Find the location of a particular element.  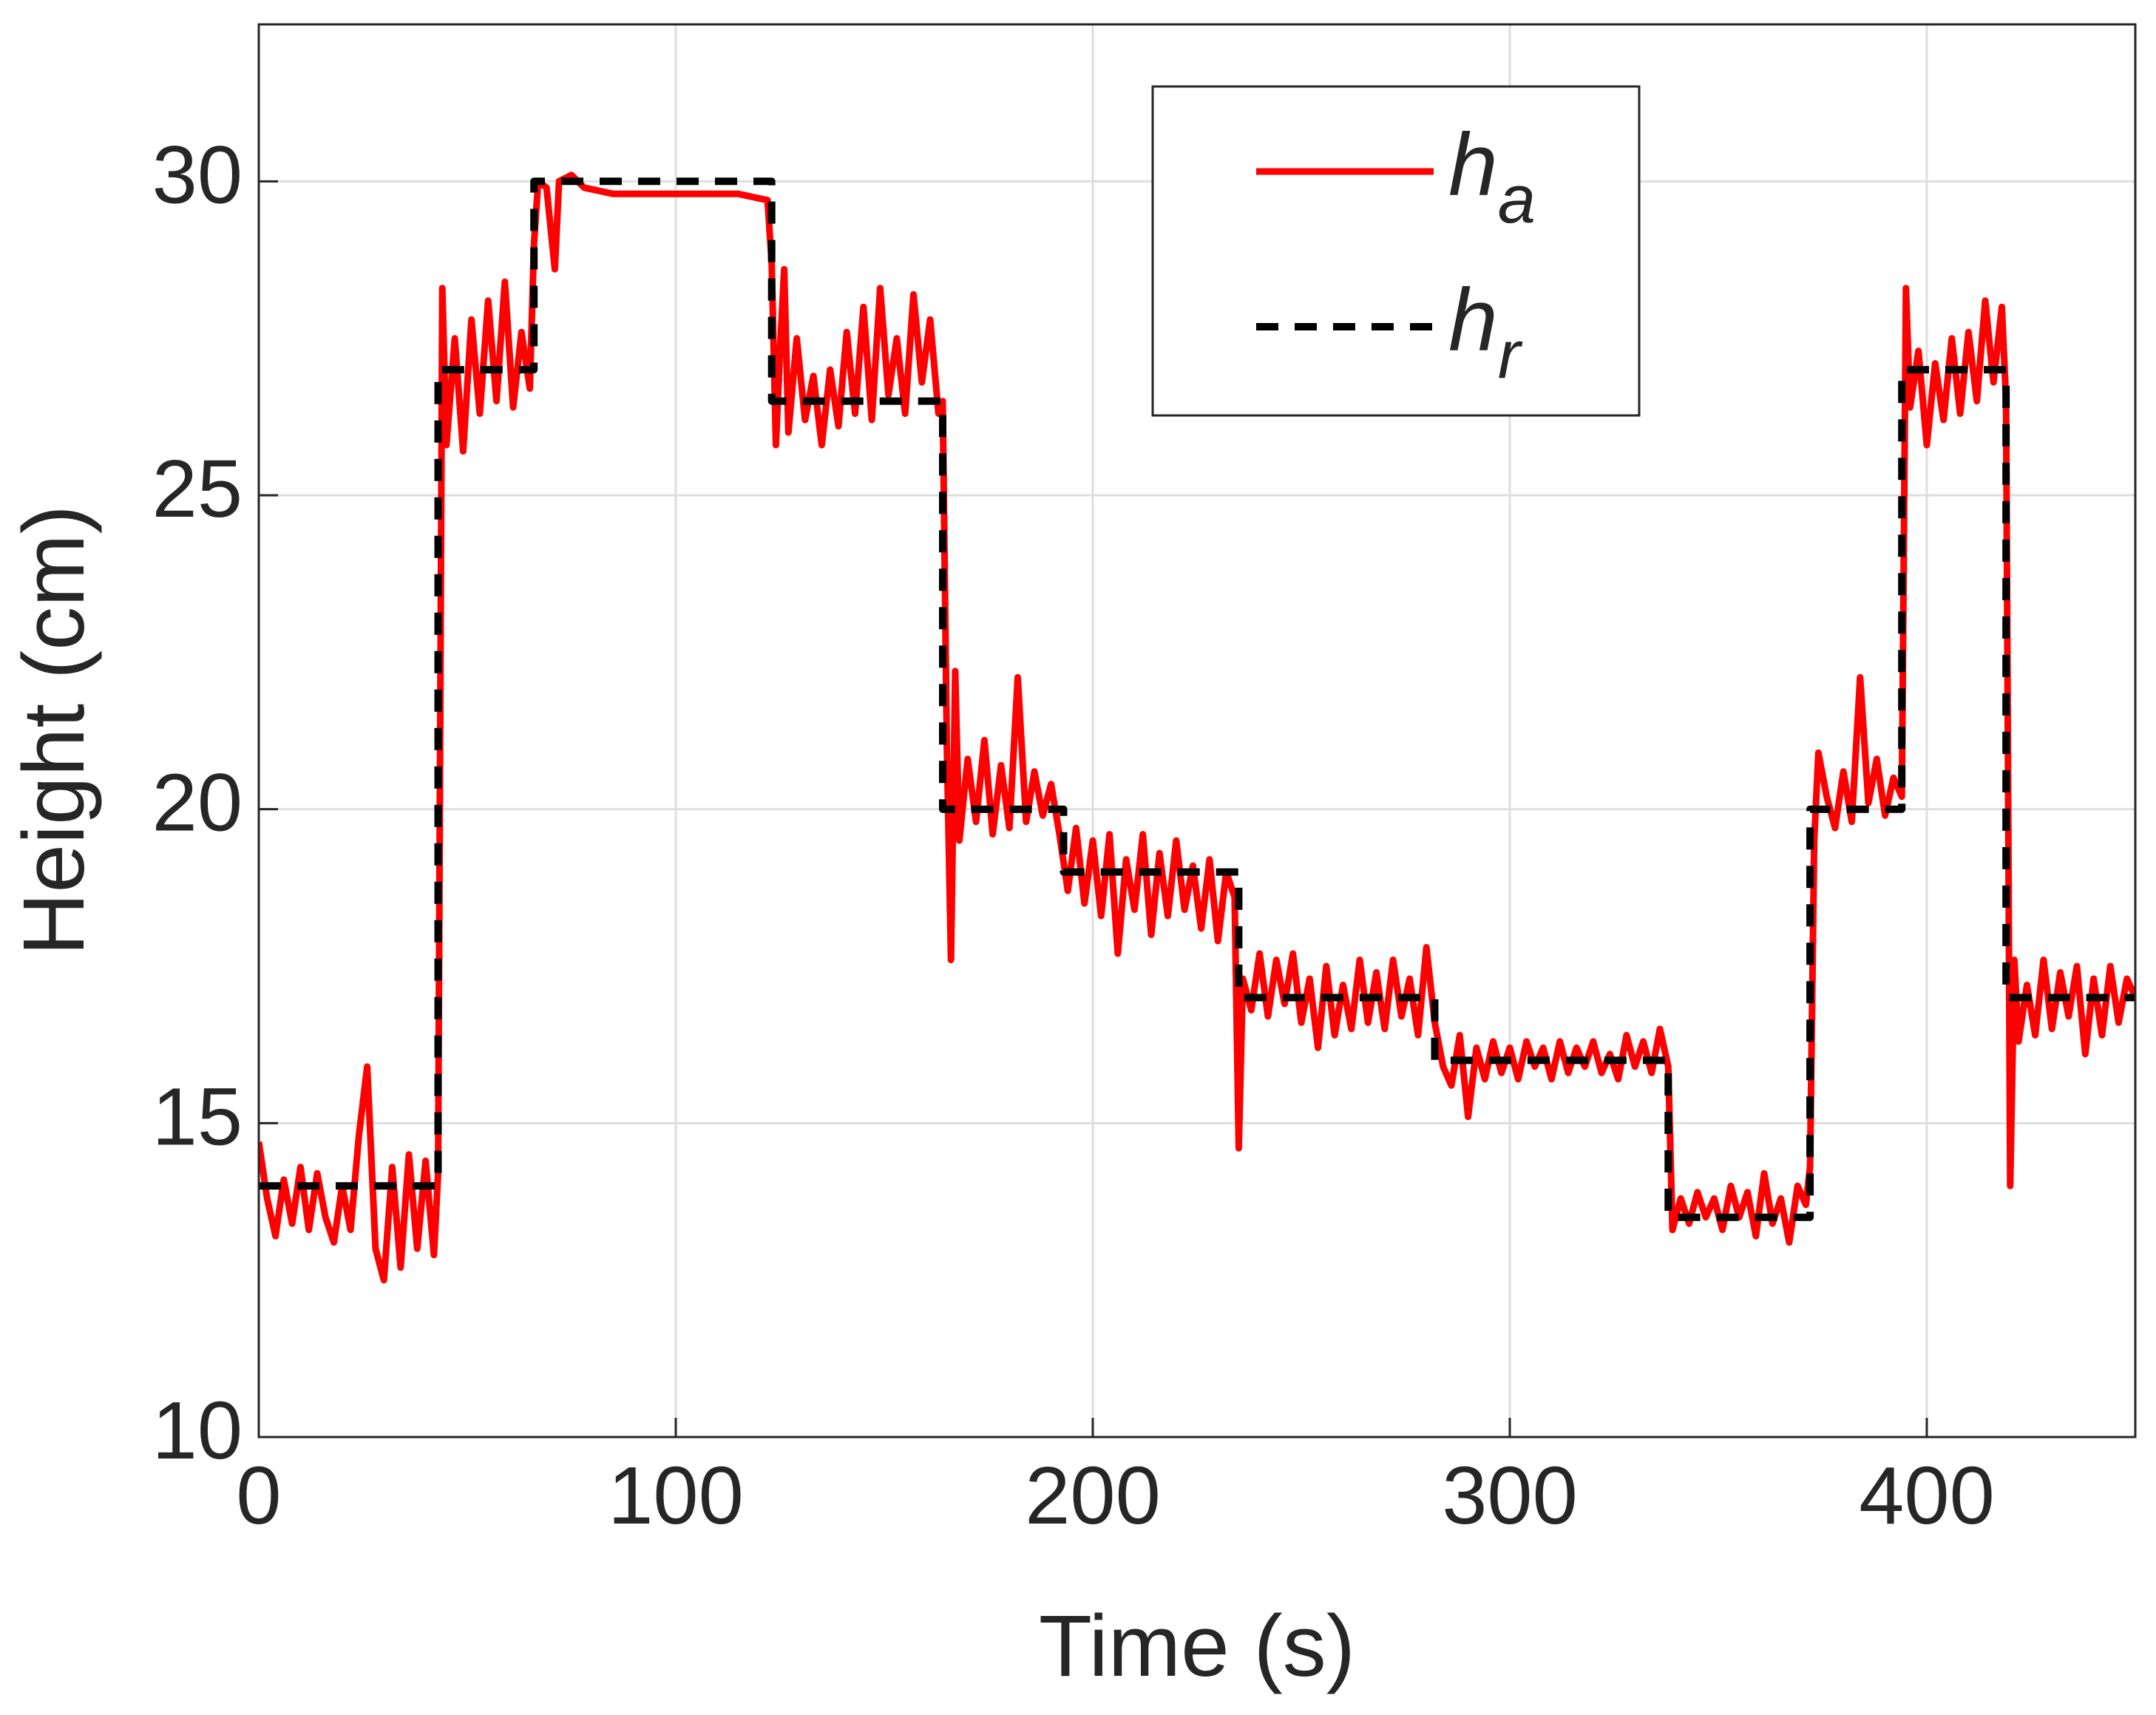

x-tick-label: 0 is located at coordinates (258, 1495).